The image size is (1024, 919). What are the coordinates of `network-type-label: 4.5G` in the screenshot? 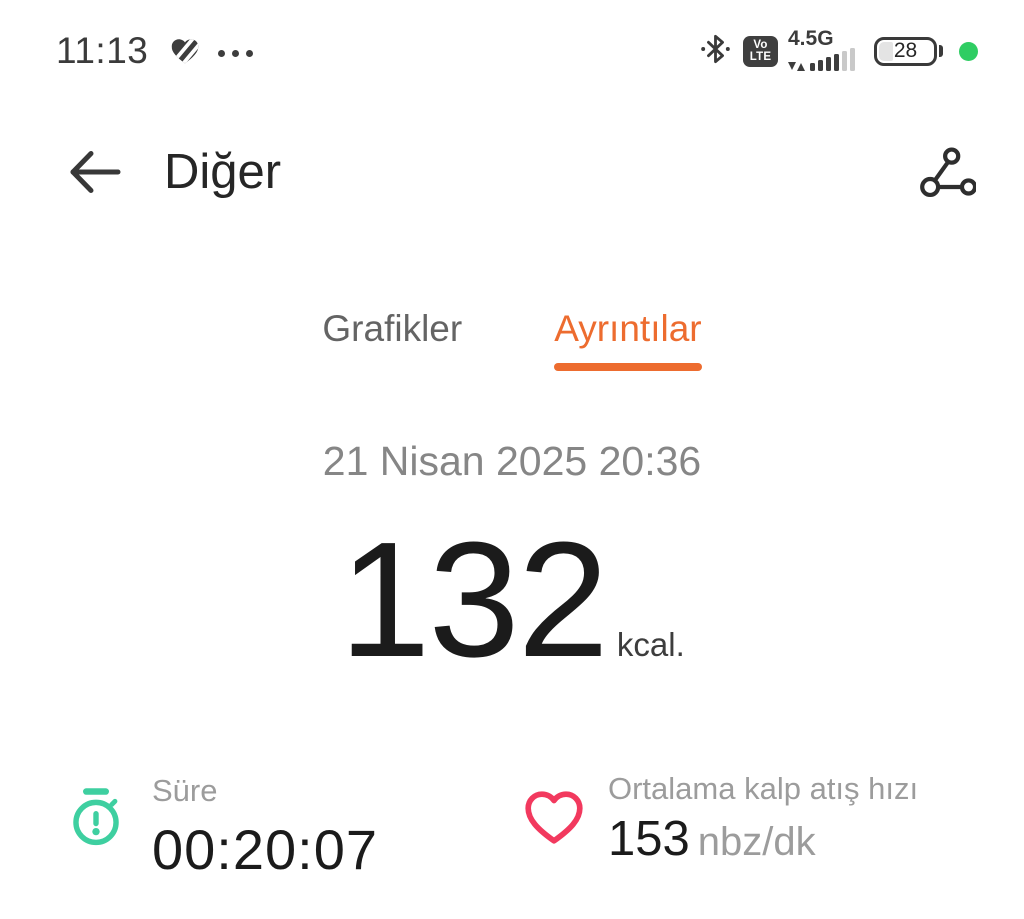 It's located at (811, 38).